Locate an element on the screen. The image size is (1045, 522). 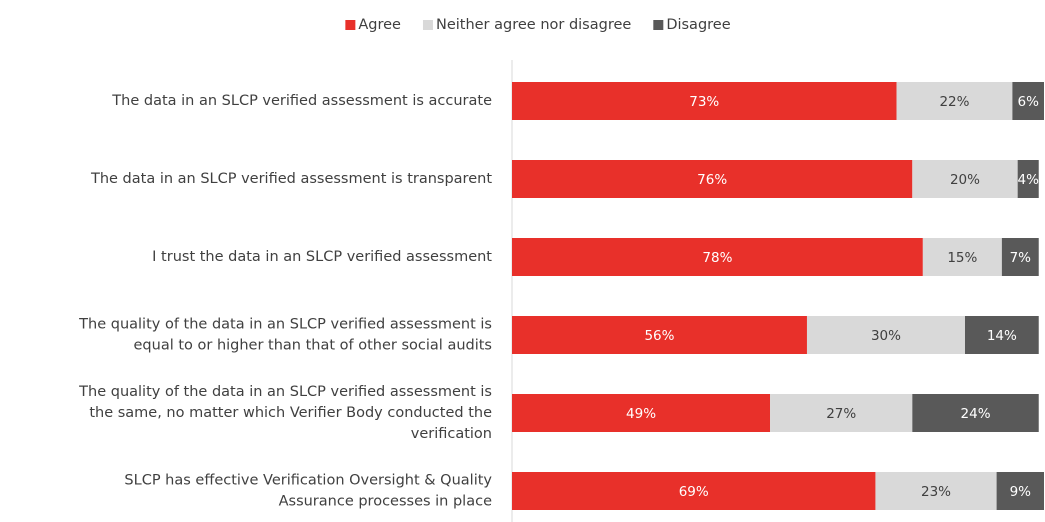
value-label: 7% is located at coordinates (1021, 258).